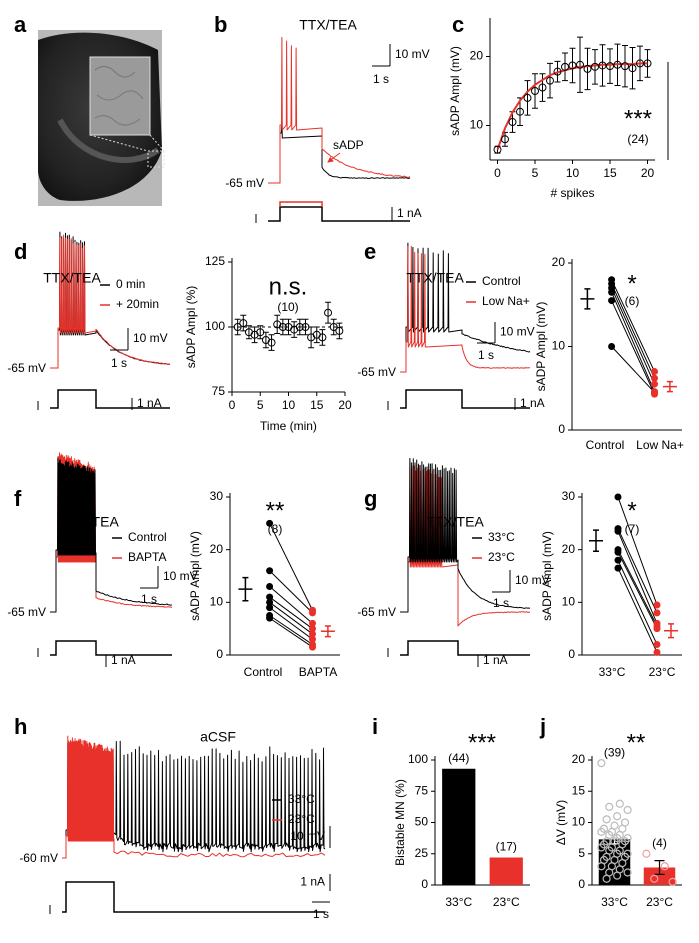  What do you see at coordinates (26, 612) in the screenshot?
I see `holding-potential: -65 mV` at bounding box center [26, 612].